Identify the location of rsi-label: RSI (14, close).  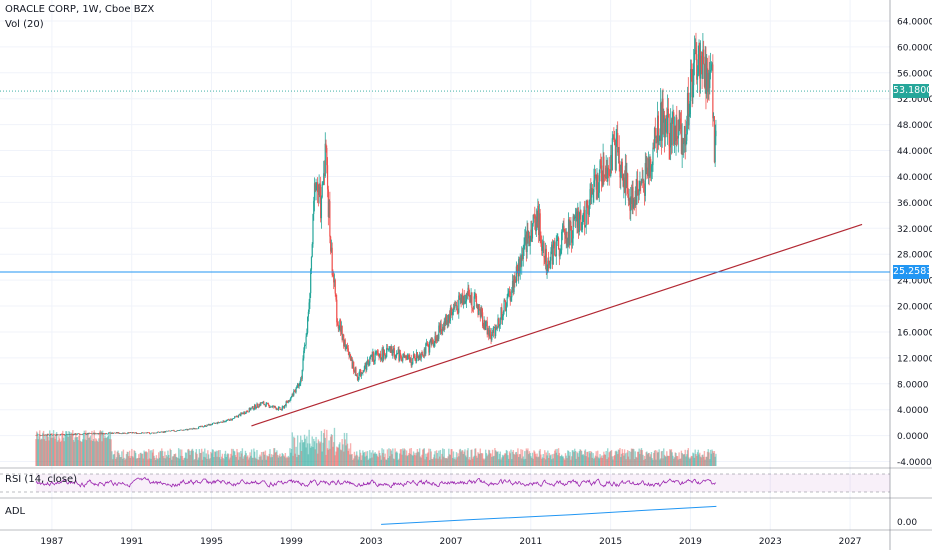
(41, 479).